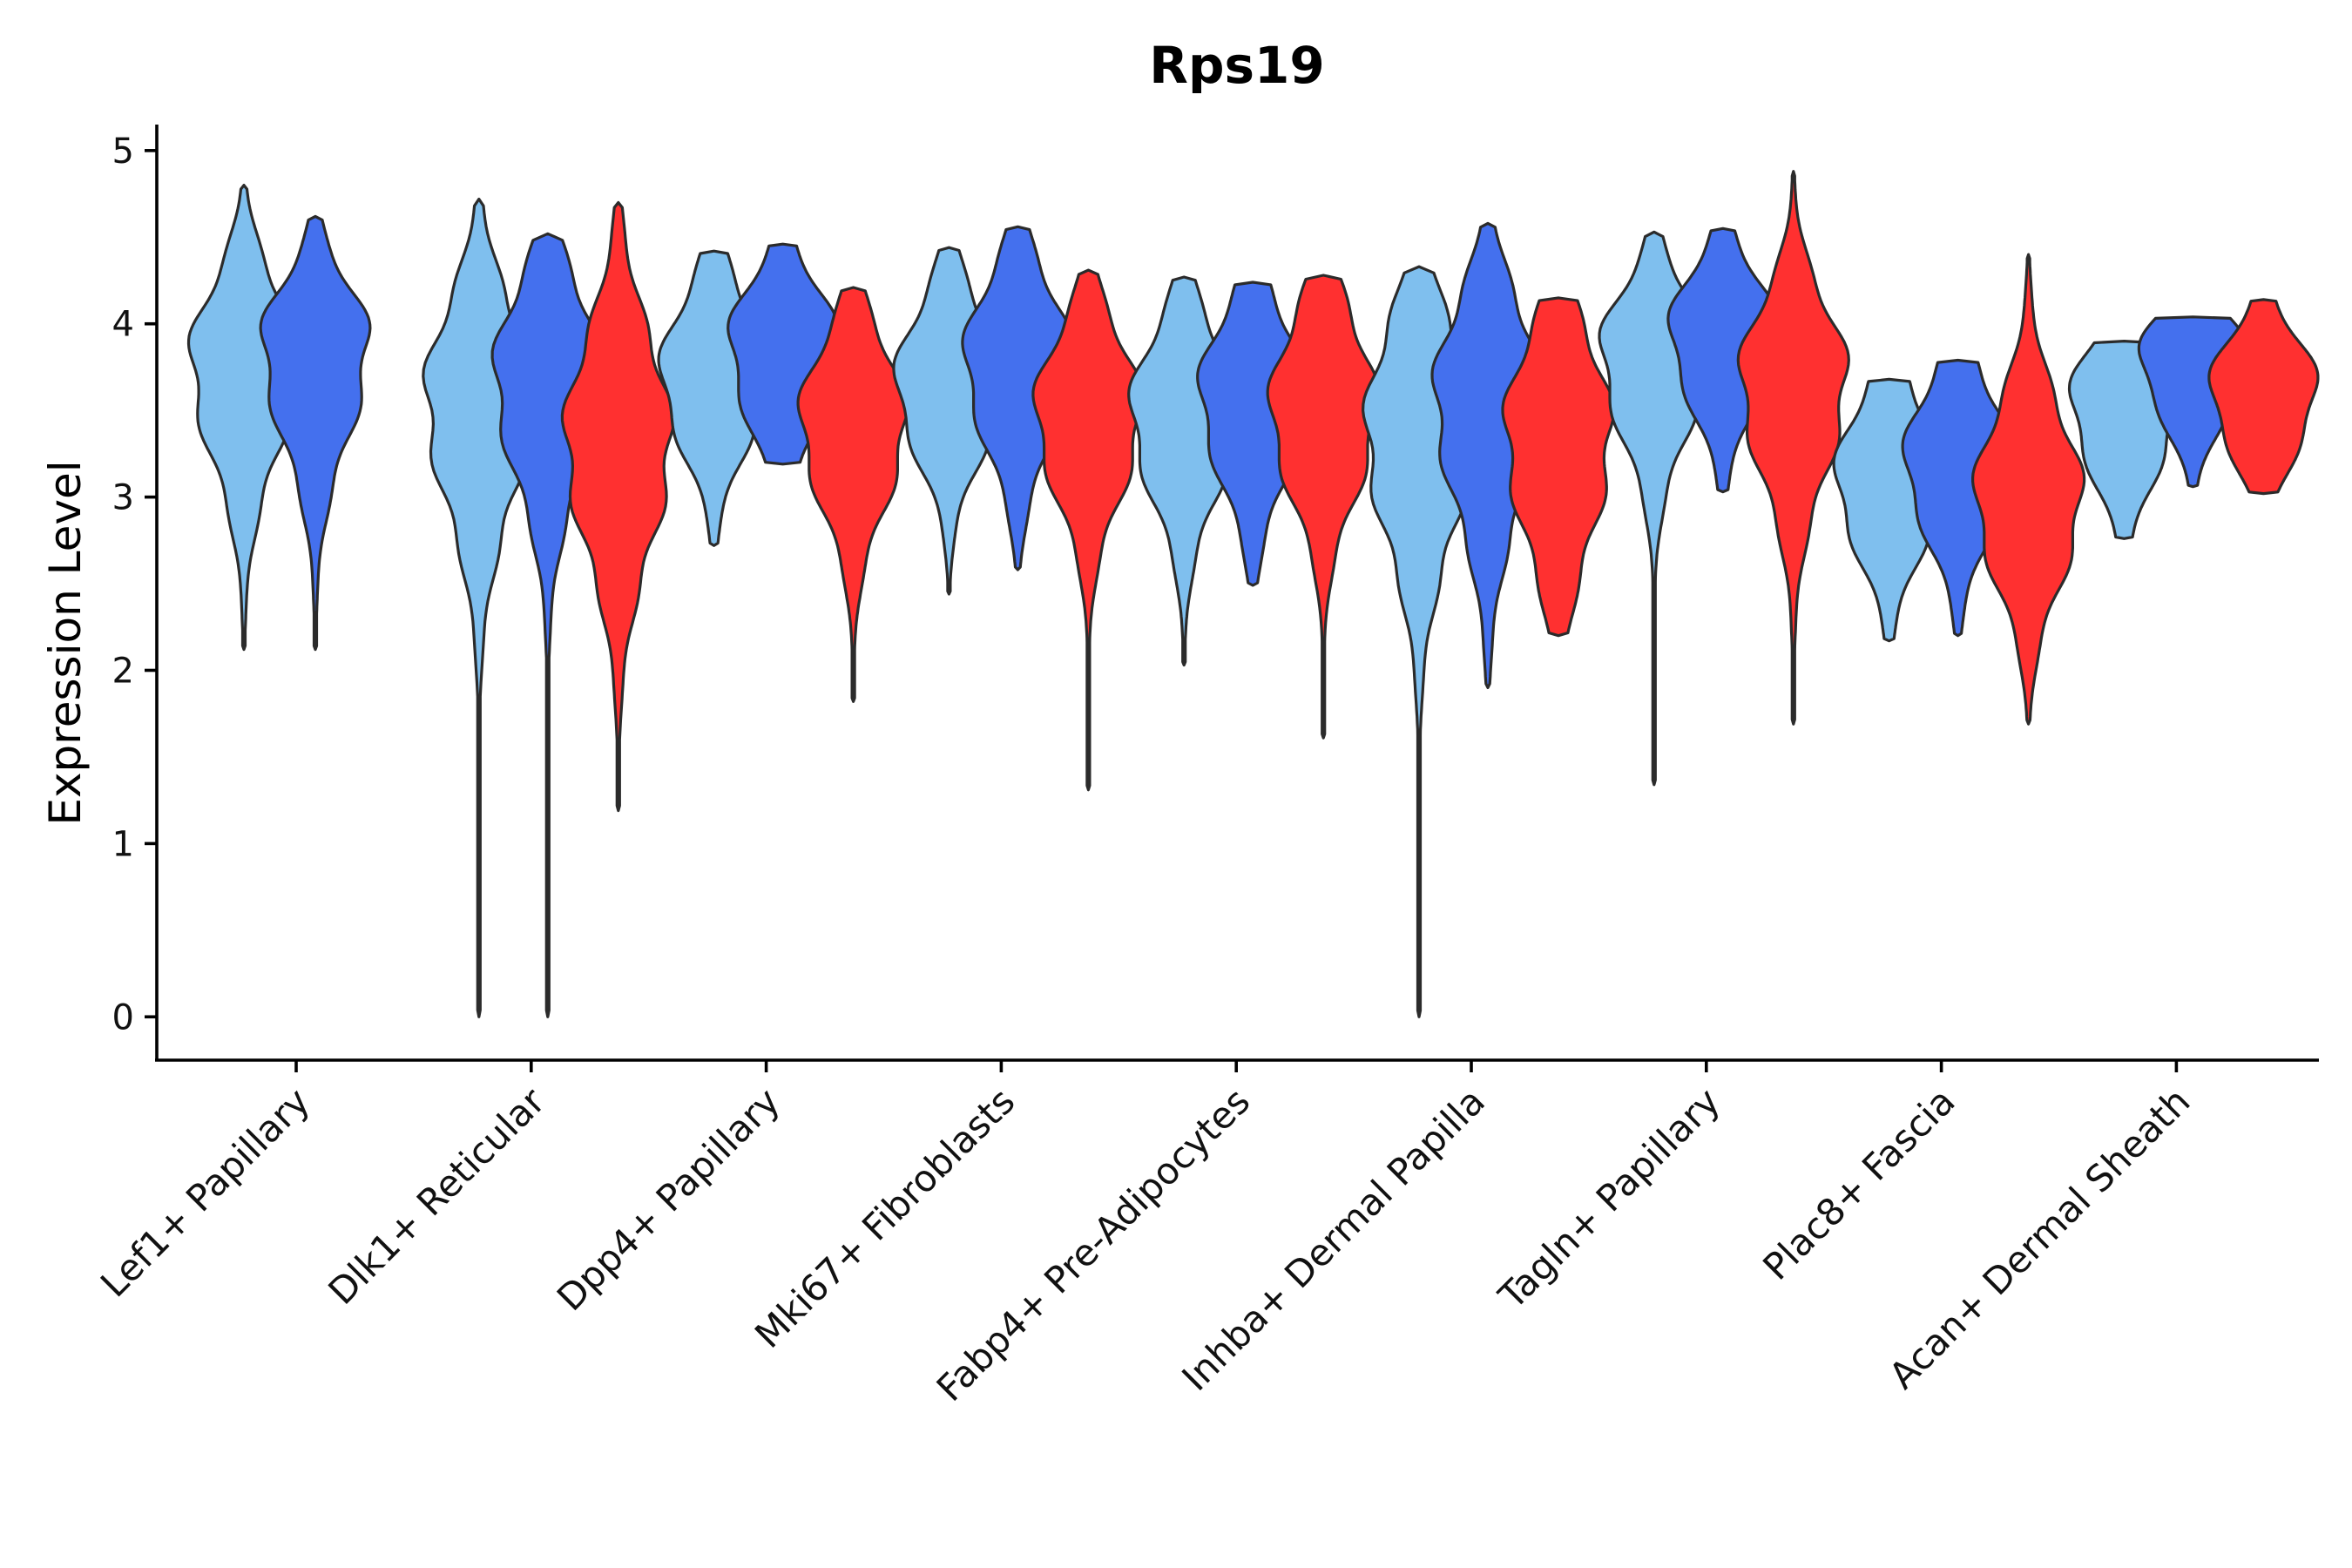 The image size is (2352, 1568). I want to click on y-tick-label: 1, so click(123, 844).